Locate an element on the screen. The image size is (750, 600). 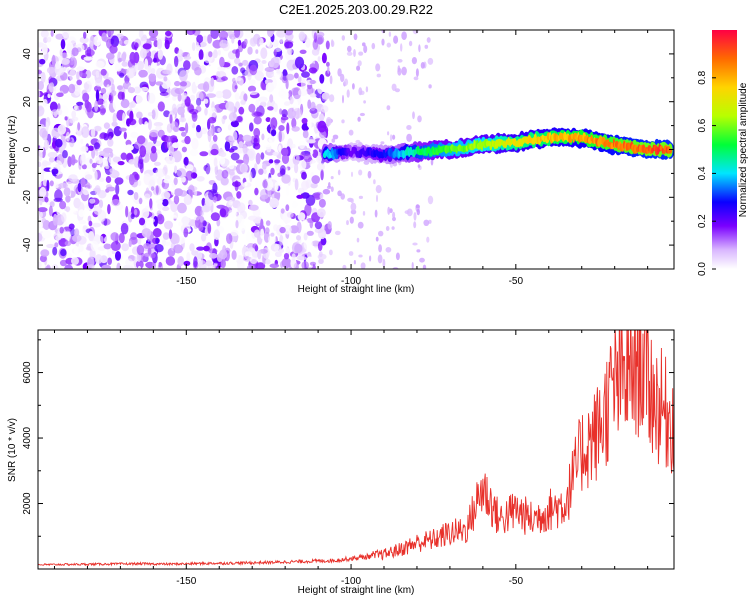
y-tick-label: -40 is located at coordinates (27, 244).